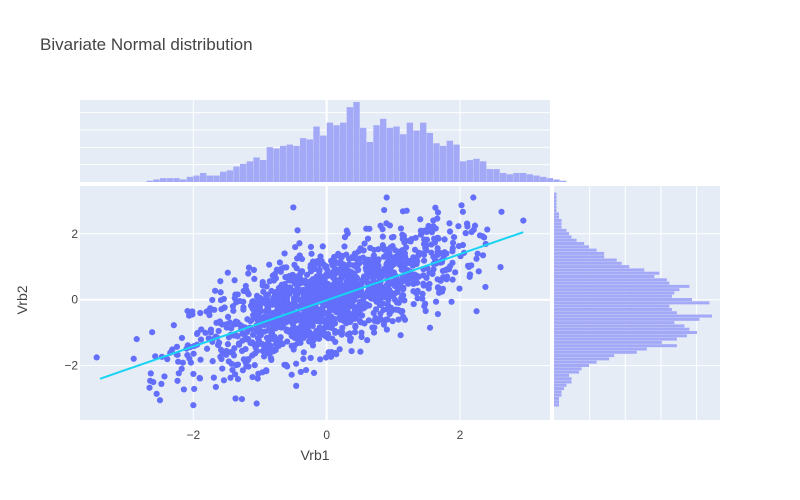 The height and width of the screenshot is (500, 800). I want to click on y-tick-label-0: −2, so click(71, 366).